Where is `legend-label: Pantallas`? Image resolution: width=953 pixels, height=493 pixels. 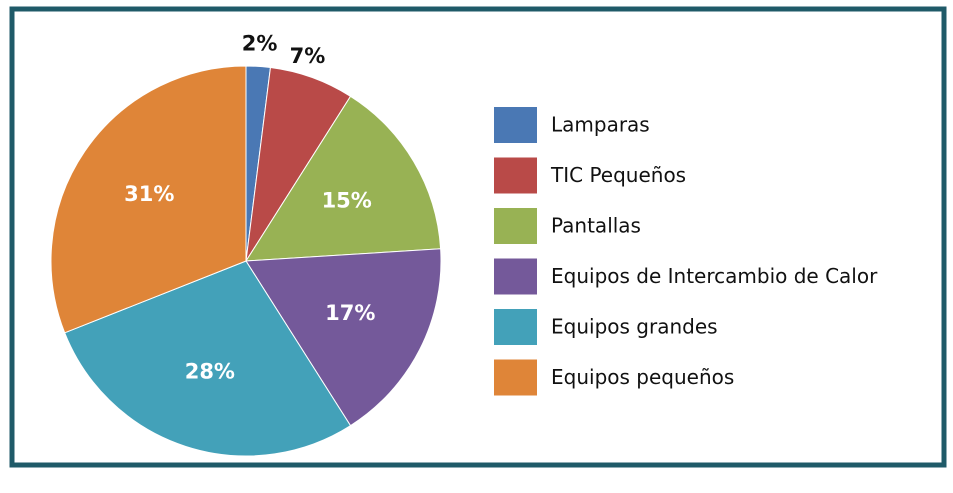 legend-label: Pantallas is located at coordinates (596, 226).